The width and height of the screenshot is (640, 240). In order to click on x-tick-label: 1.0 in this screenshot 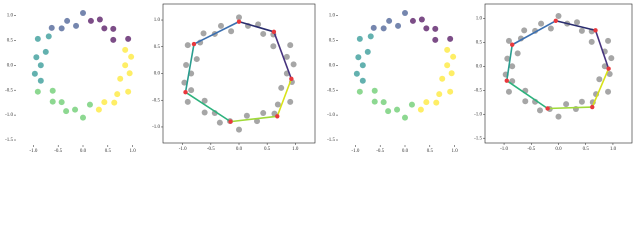, I will do `click(455, 151)`.